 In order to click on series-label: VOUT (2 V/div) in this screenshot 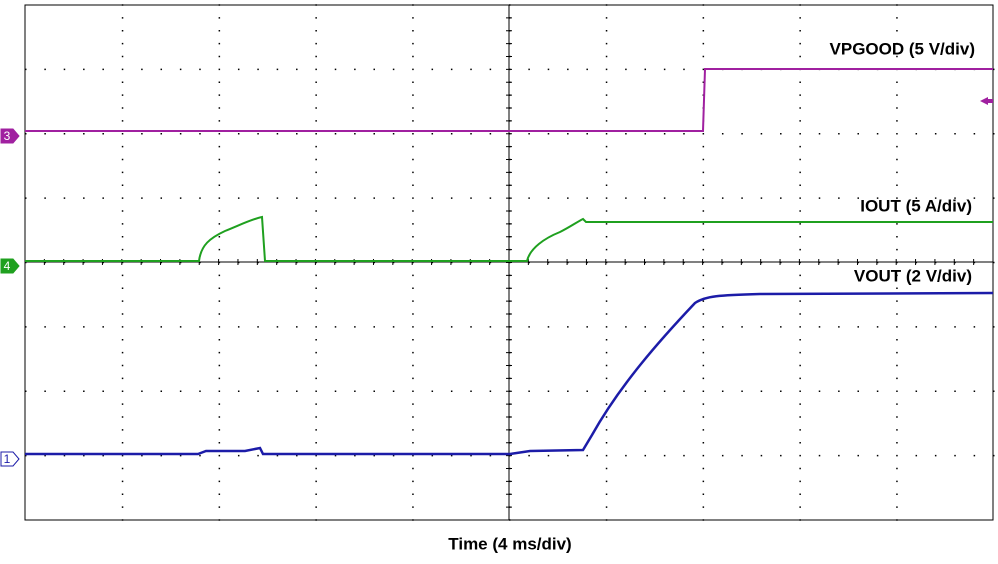, I will do `click(913, 275)`.